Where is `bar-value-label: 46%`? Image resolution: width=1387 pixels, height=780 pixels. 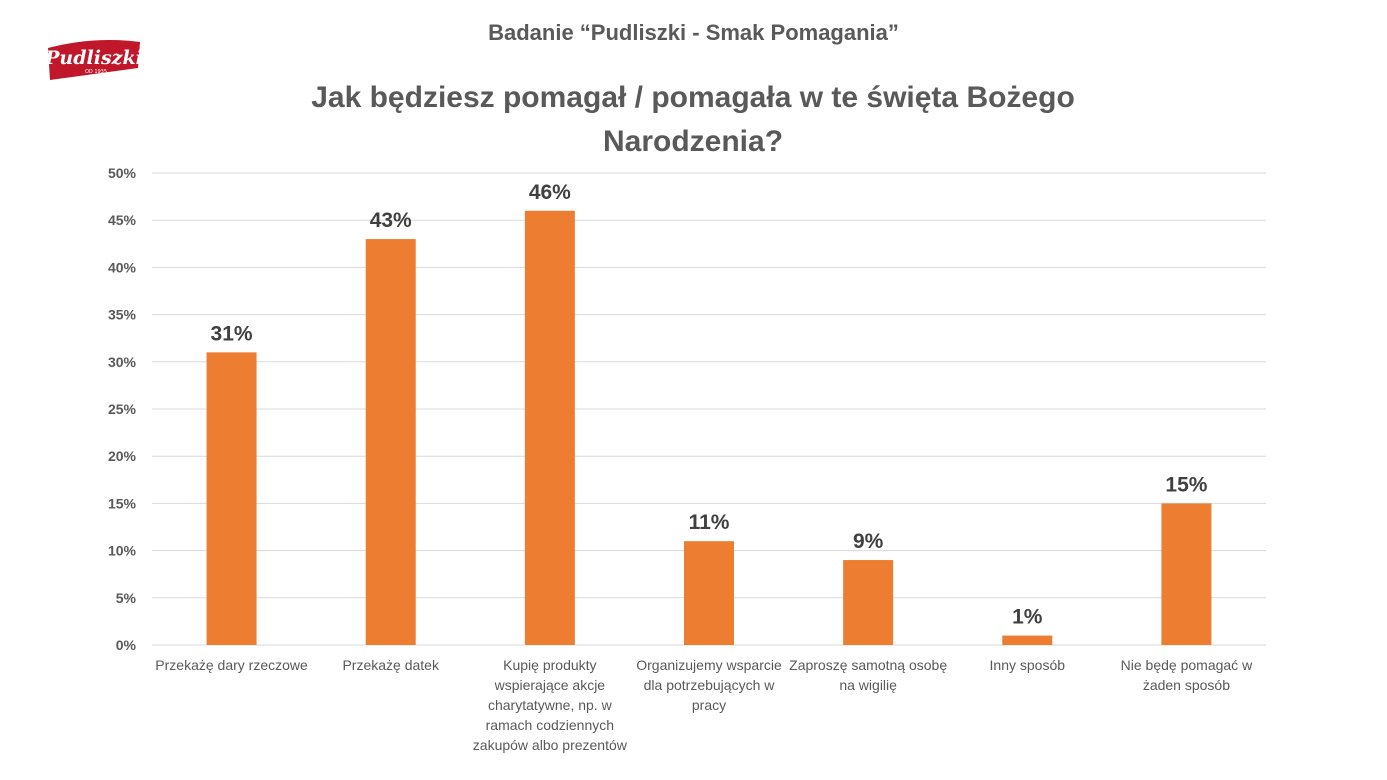
bar-value-label: 46% is located at coordinates (550, 192).